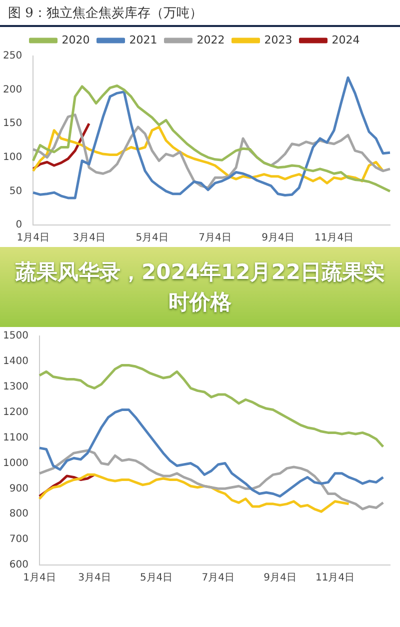 Image resolution: width=400 pixels, height=627 pixels. I want to click on legend-label: 2020, so click(76, 39).